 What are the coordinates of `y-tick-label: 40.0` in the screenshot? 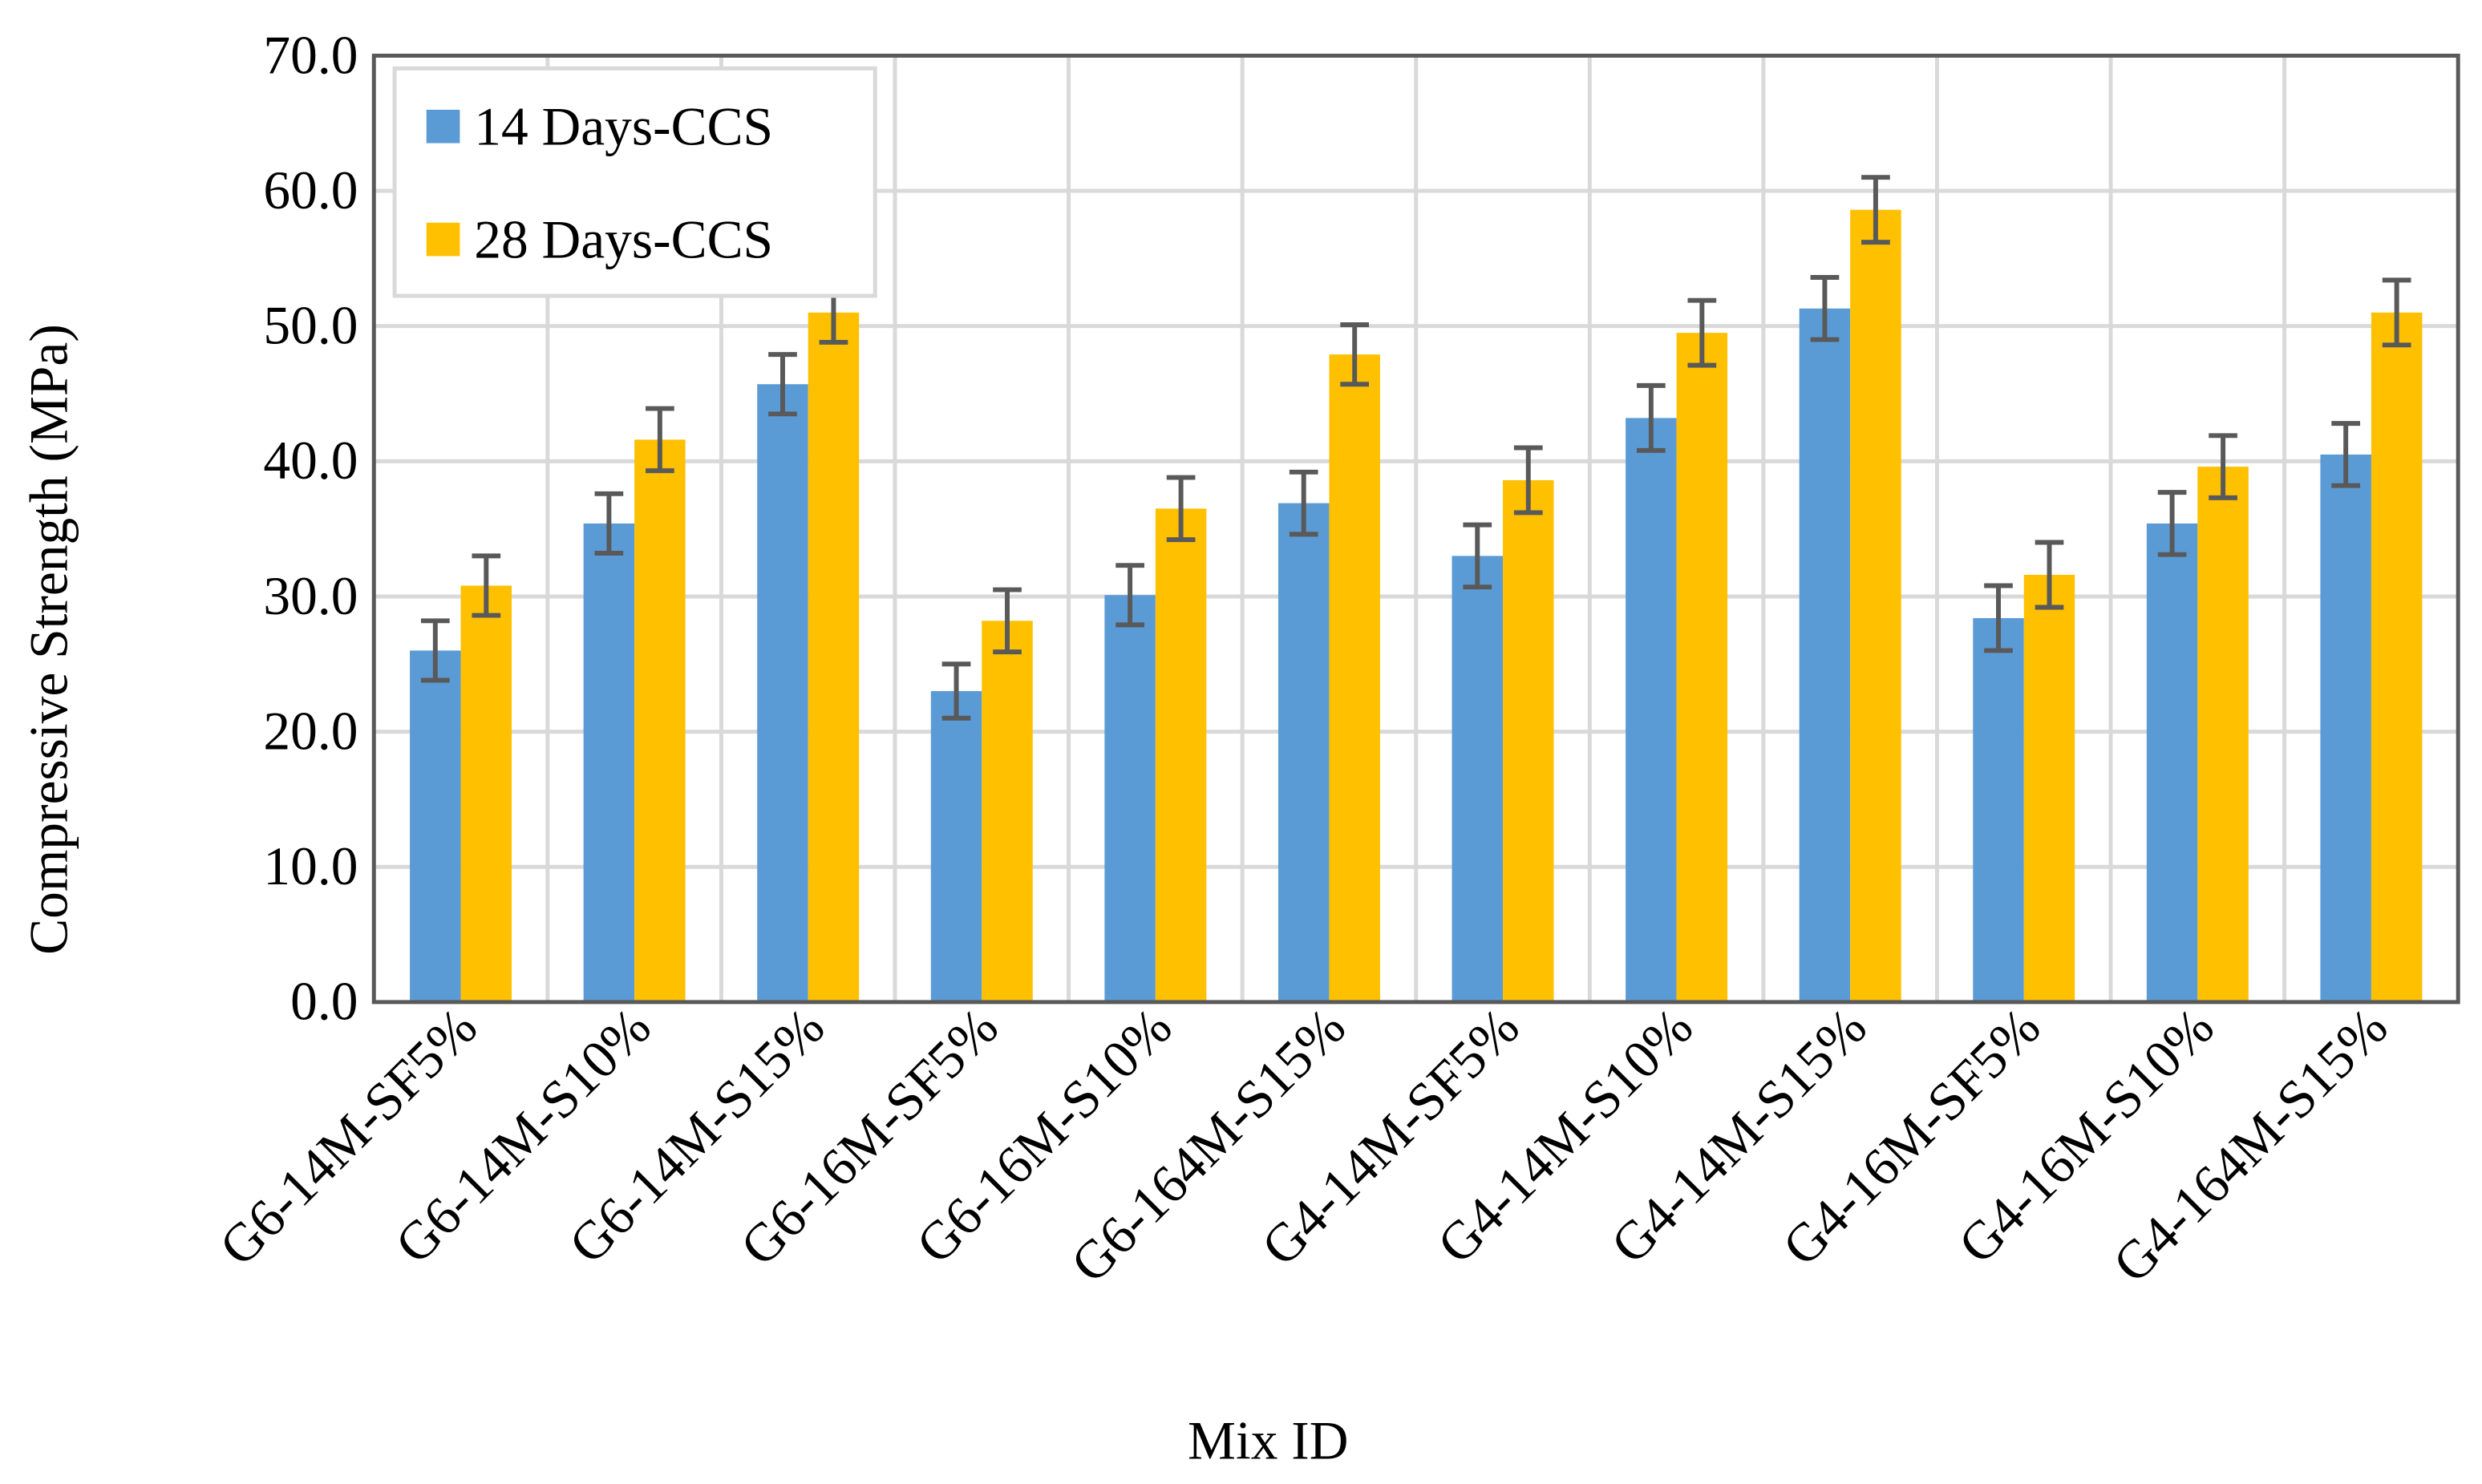 It's located at (310, 461).